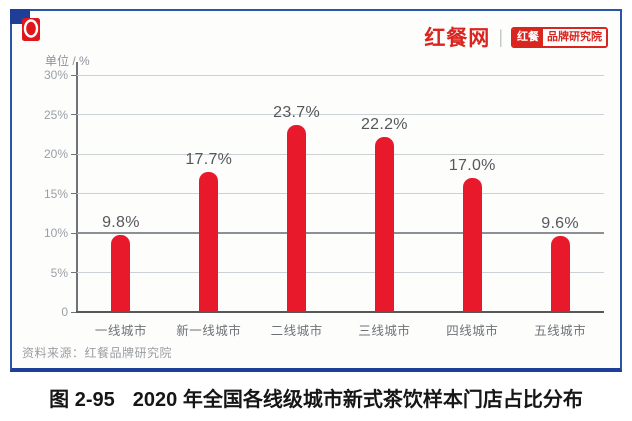 This screenshot has height=421, width=632. Describe the element at coordinates (67, 61) in the screenshot. I see `axis-unit-label: 单位 / %` at that location.